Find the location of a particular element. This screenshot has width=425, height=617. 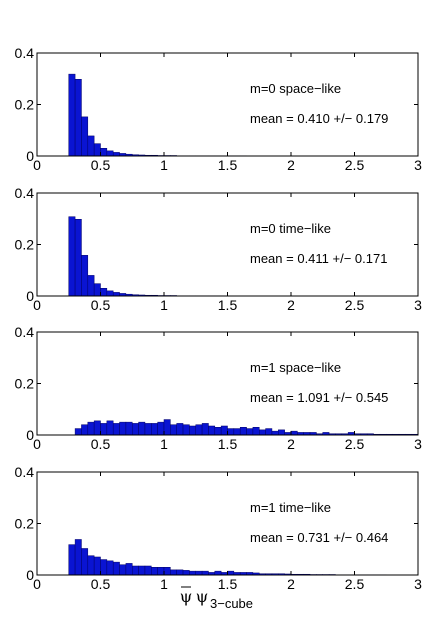

x-label-psi: ψ is located at coordinates (202, 596).